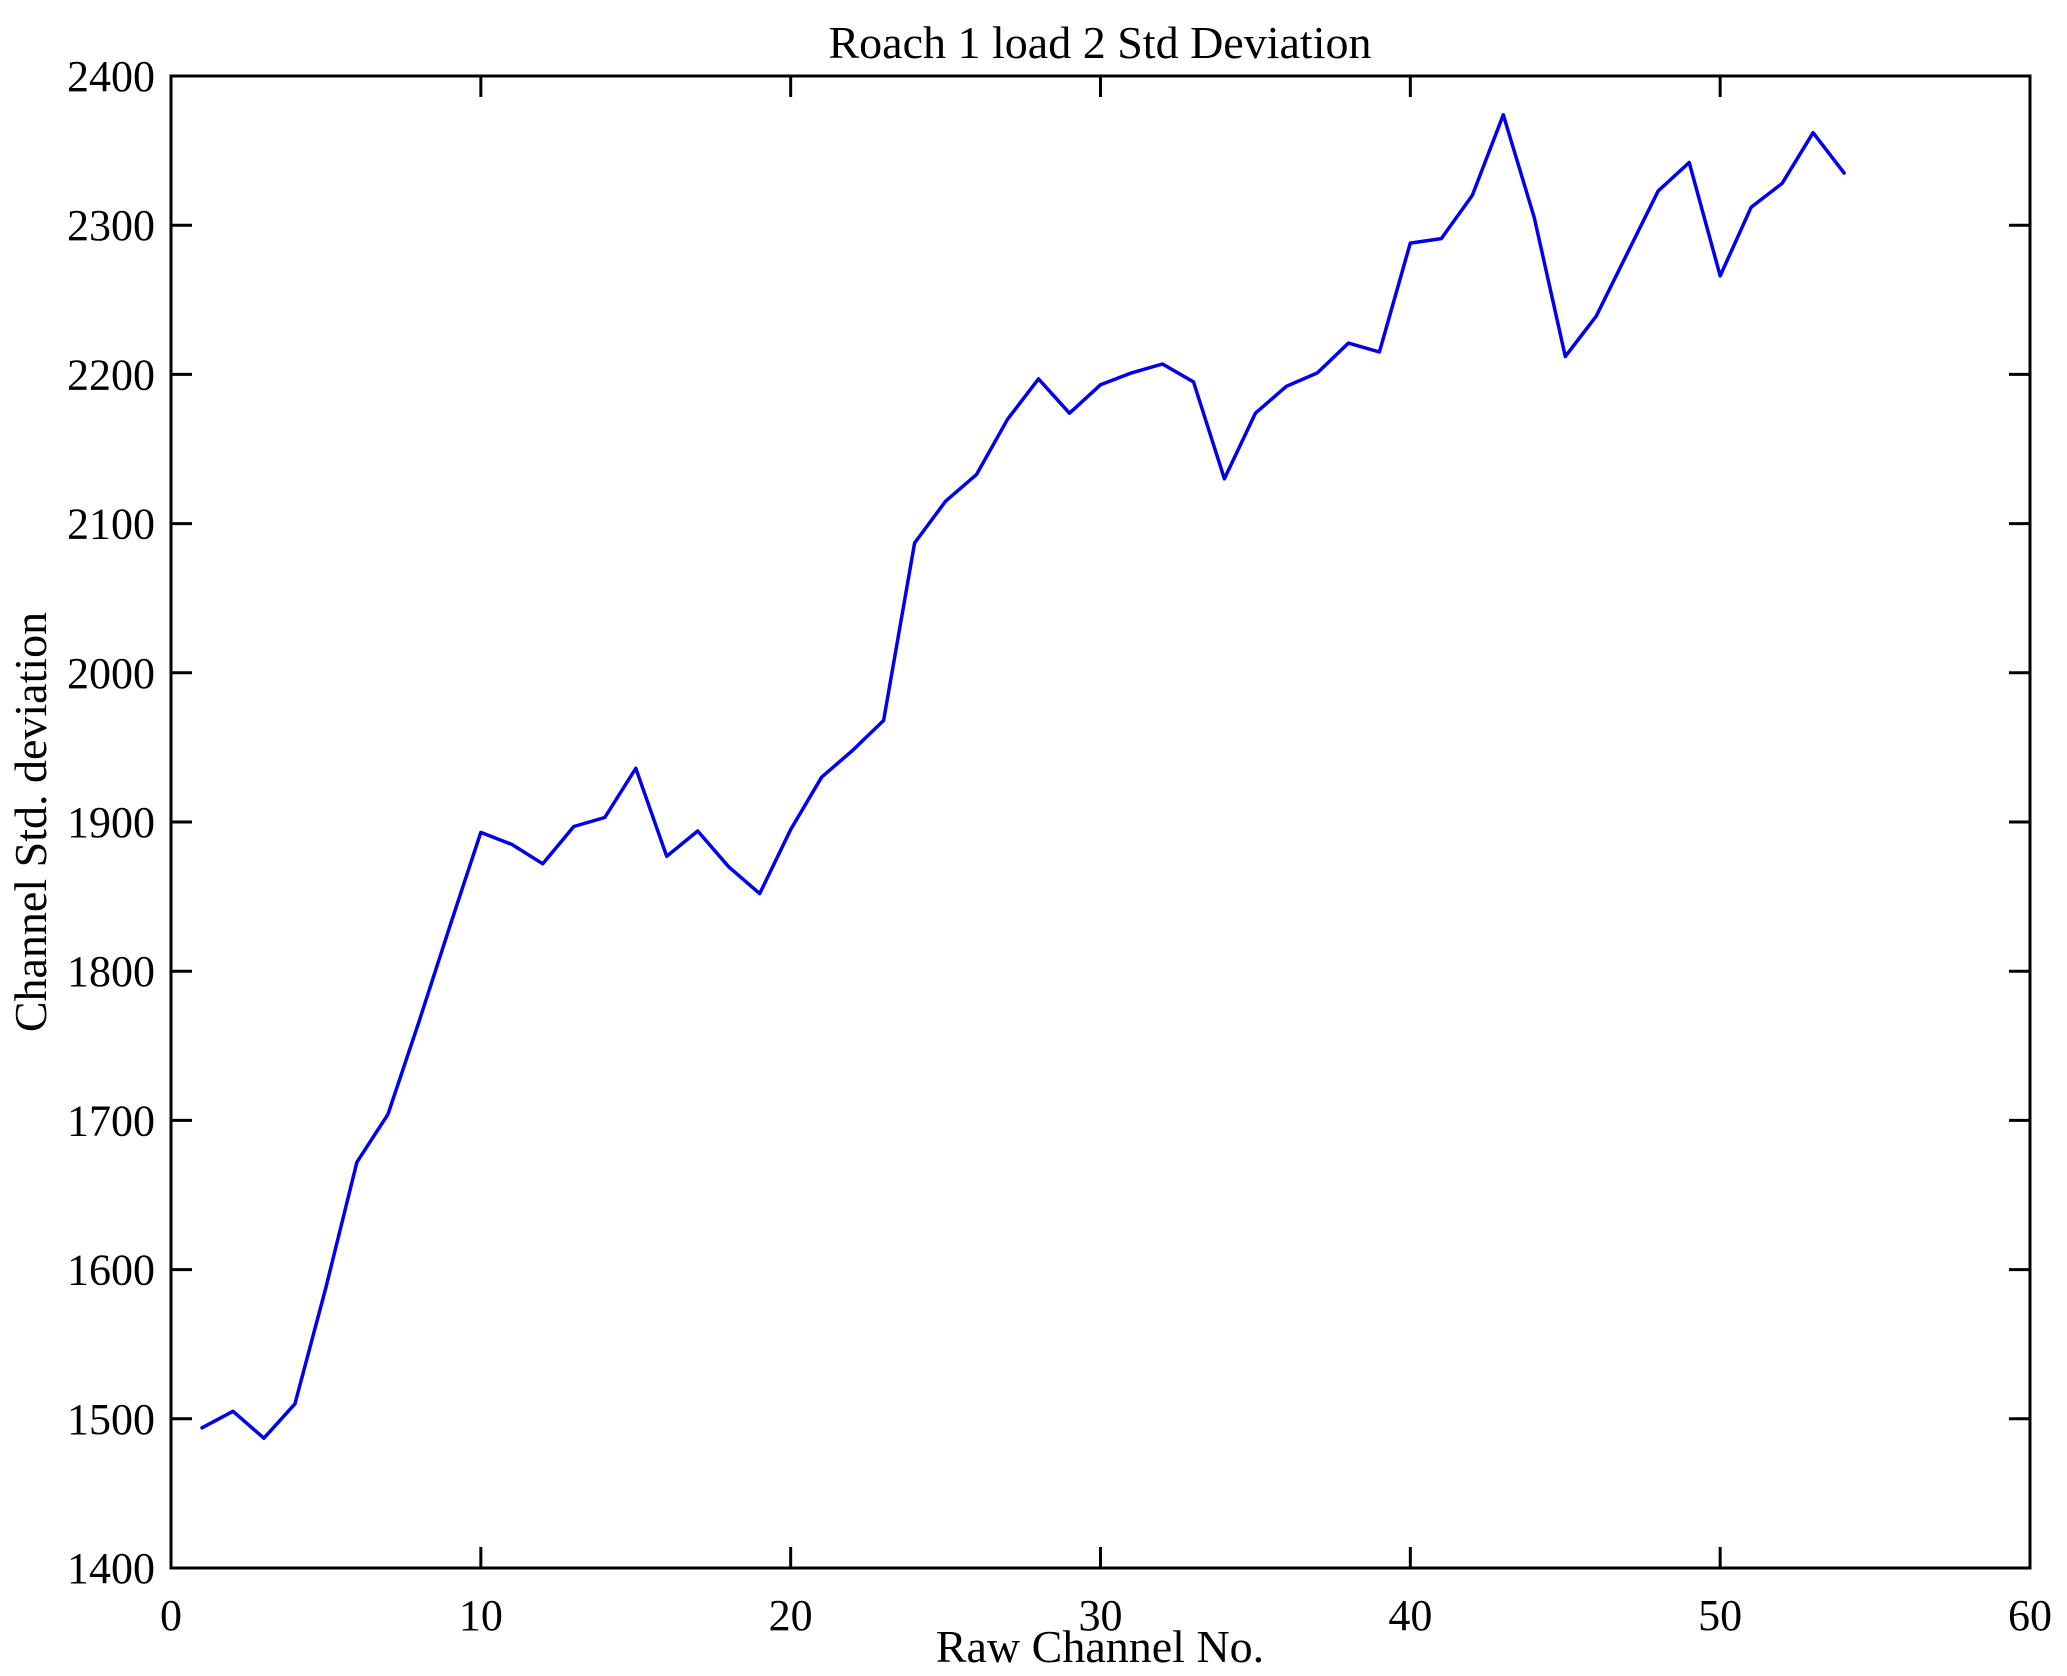 This screenshot has height=1676, width=2067. Describe the element at coordinates (111, 225) in the screenshot. I see `y-tick-label: 2300` at that location.